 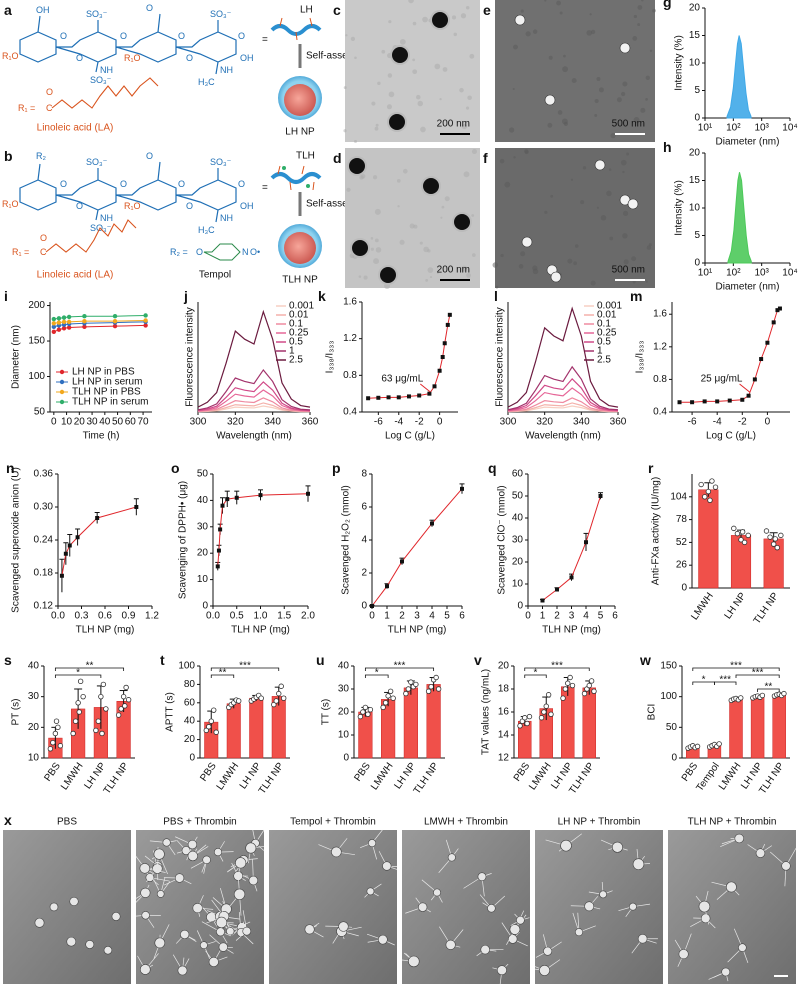 I want to click on y-tick-label: 26, so click(x=682, y=565).